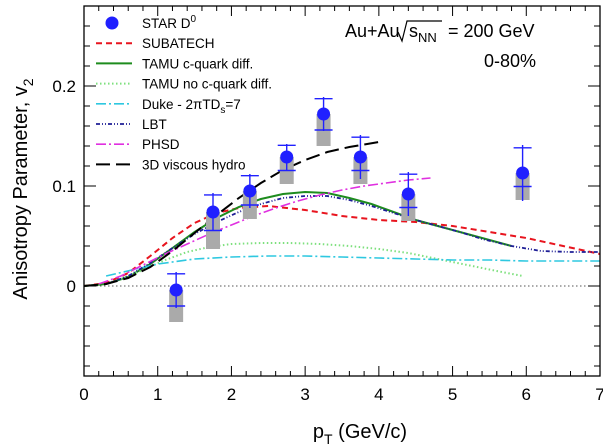  I want to click on legend-label: PHSD, so click(161, 144).